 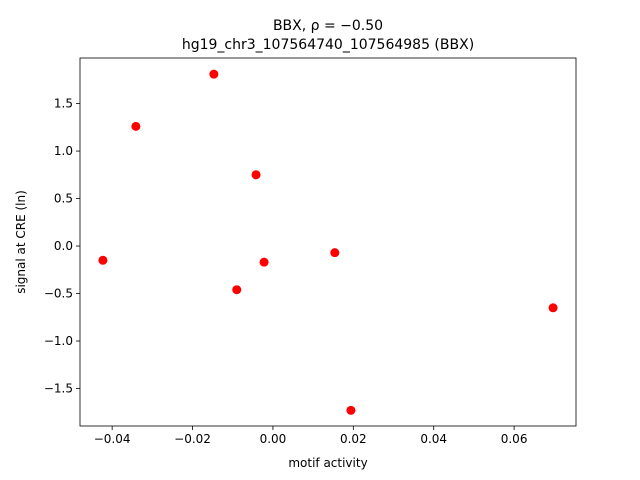 I want to click on y-axis-label: signal at CRE (ln), so click(x=21, y=242).